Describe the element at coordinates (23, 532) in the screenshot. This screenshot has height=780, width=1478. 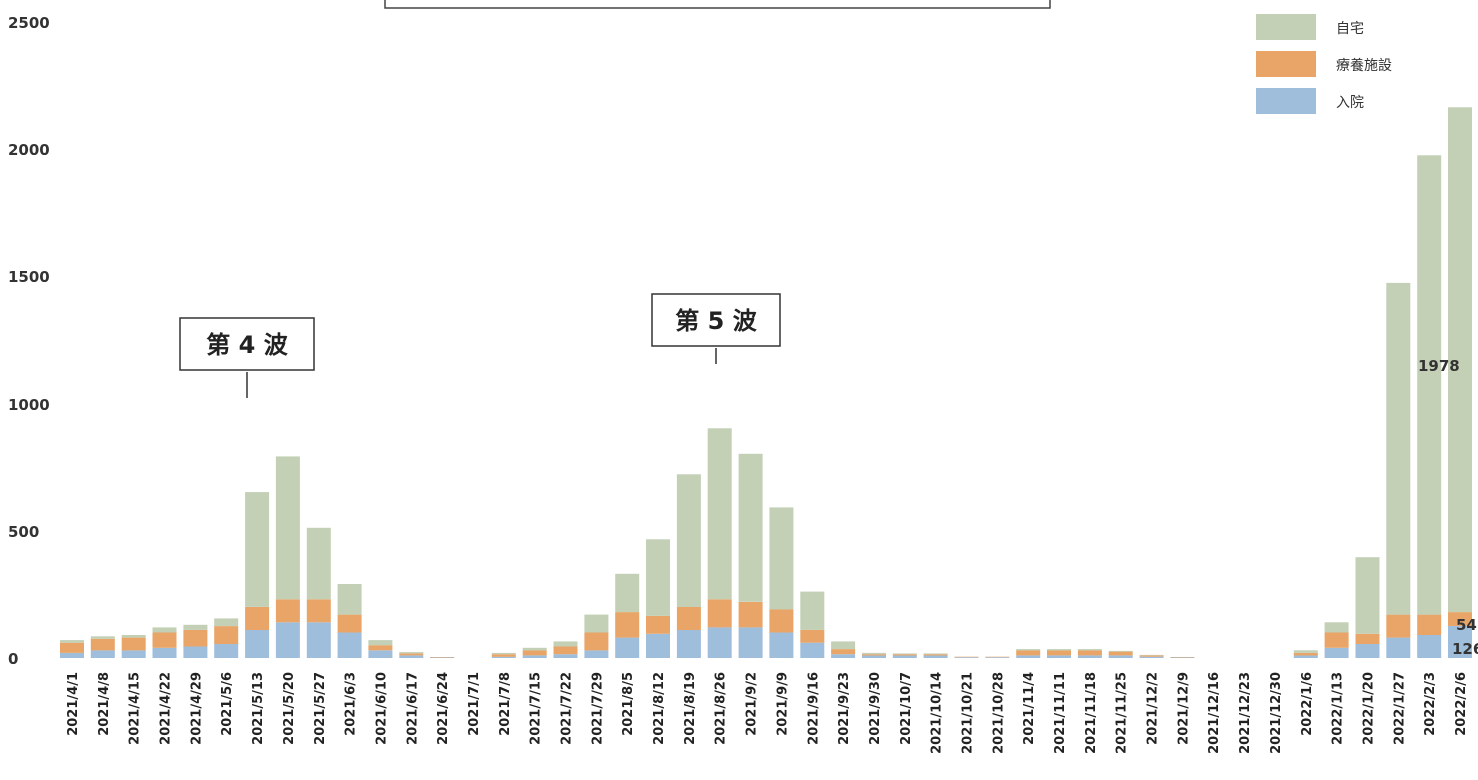
I see `y-tick-500: 500` at that location.